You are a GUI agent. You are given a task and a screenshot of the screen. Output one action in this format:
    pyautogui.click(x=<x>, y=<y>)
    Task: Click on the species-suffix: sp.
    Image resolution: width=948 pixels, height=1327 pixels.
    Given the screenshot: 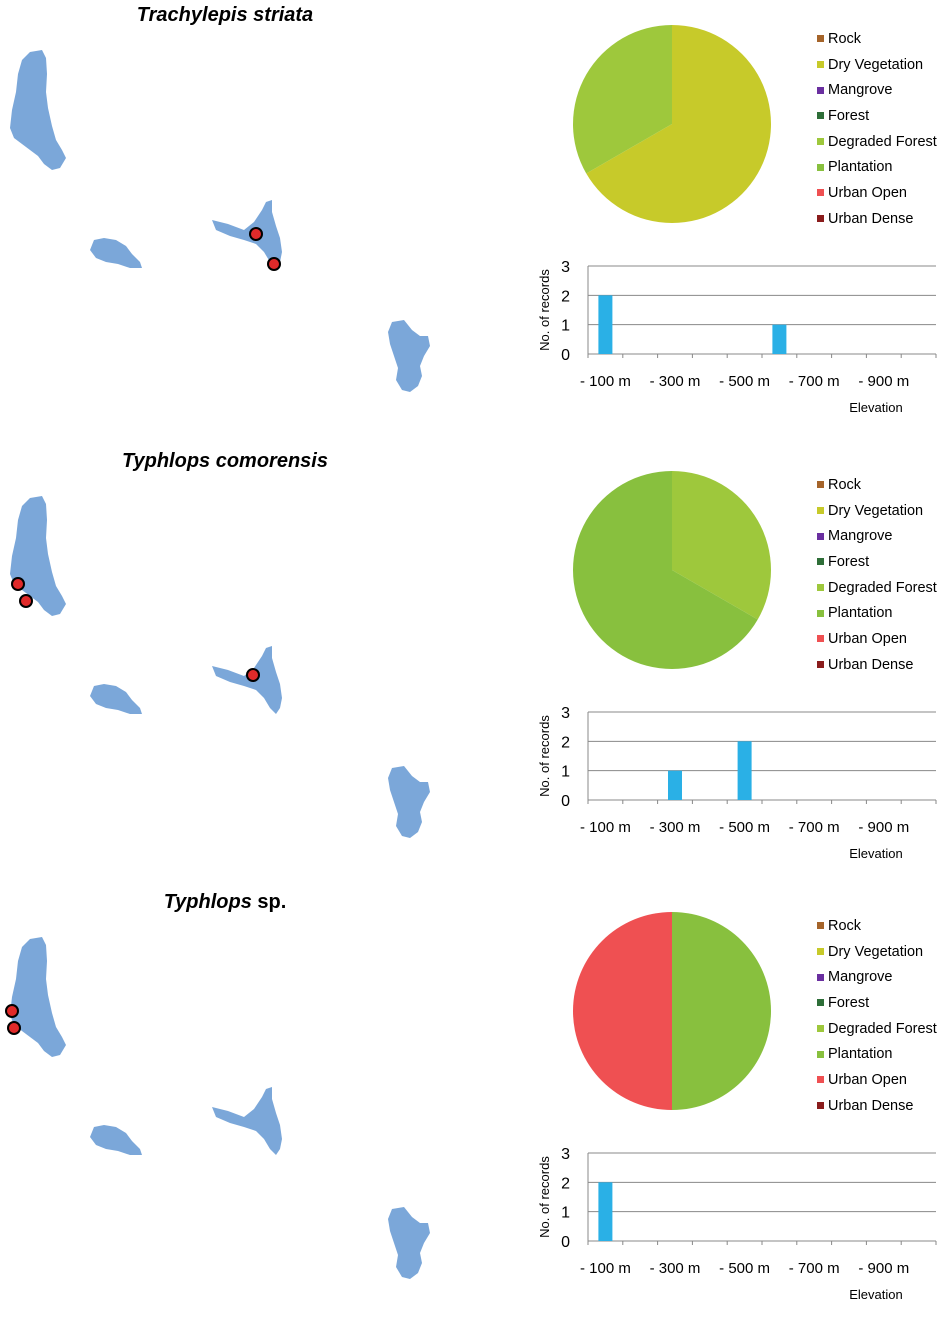 What is the action you would take?
    pyautogui.click(x=269, y=902)
    